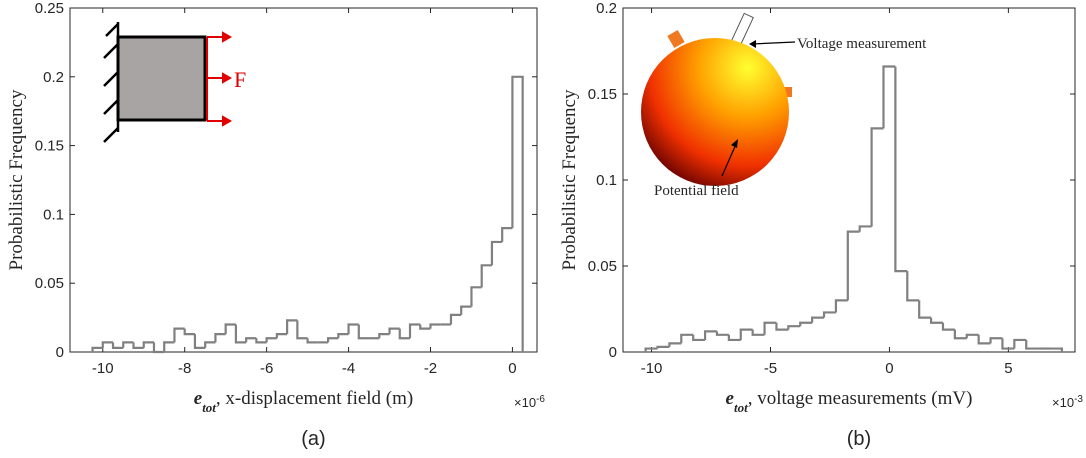  I want to click on y-tick-label: 0.1, so click(606, 180).